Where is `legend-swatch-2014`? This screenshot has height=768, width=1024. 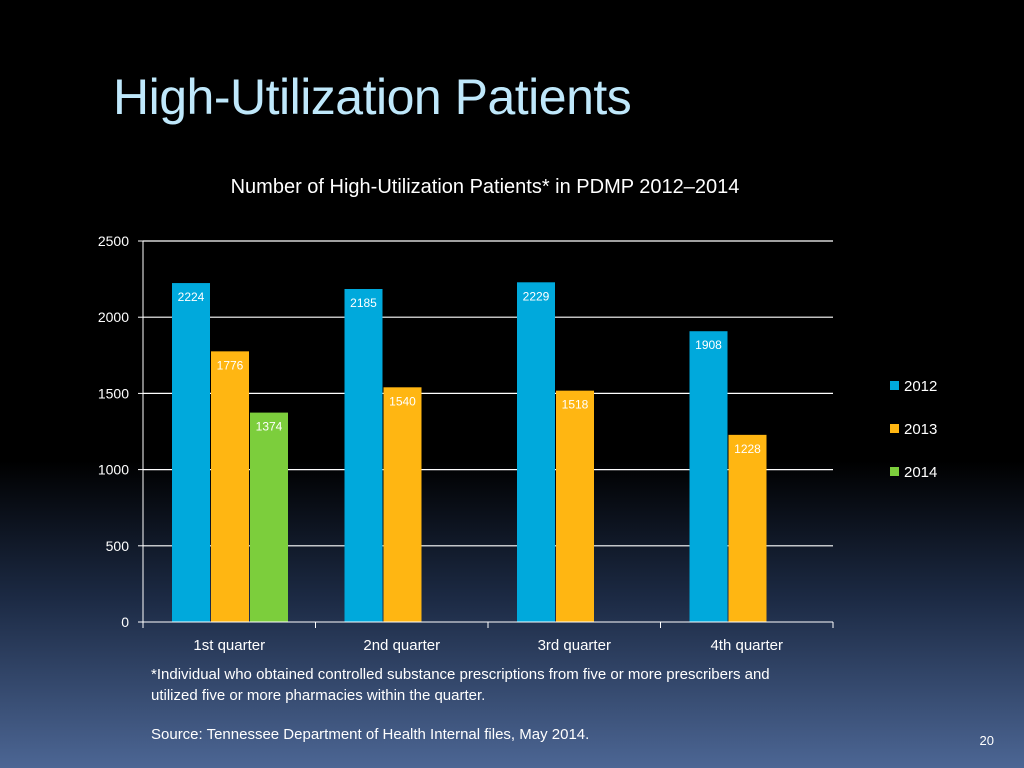
legend-swatch-2014 is located at coordinates (894, 471).